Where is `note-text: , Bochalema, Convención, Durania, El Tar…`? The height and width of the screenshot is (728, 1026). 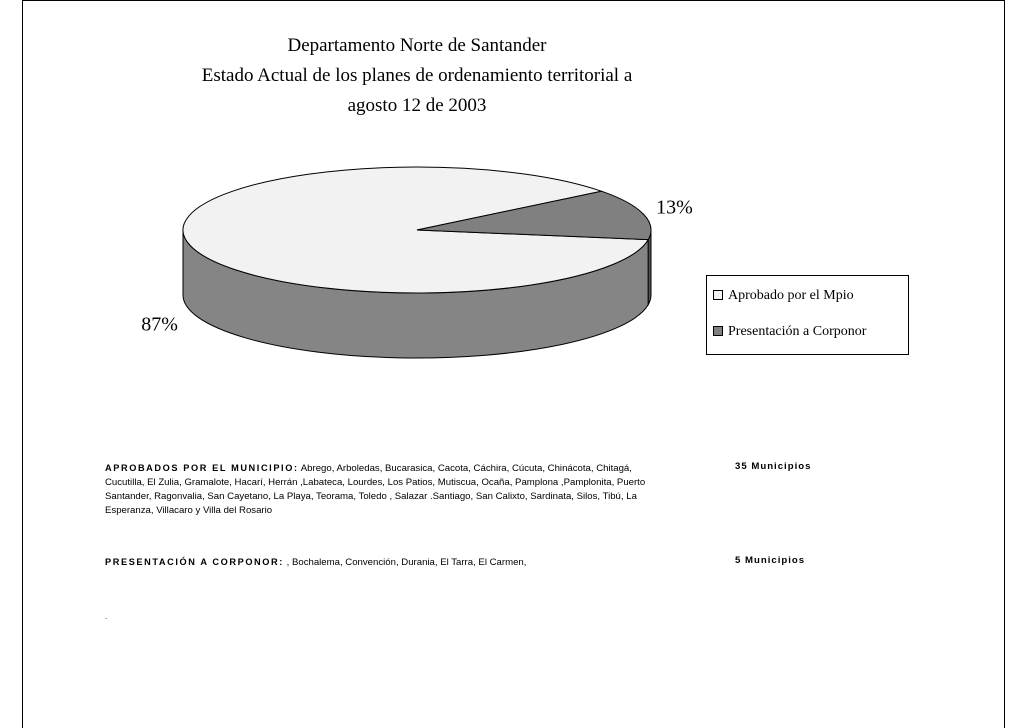 note-text: , Bochalema, Convención, Durania, El Tar… is located at coordinates (406, 562).